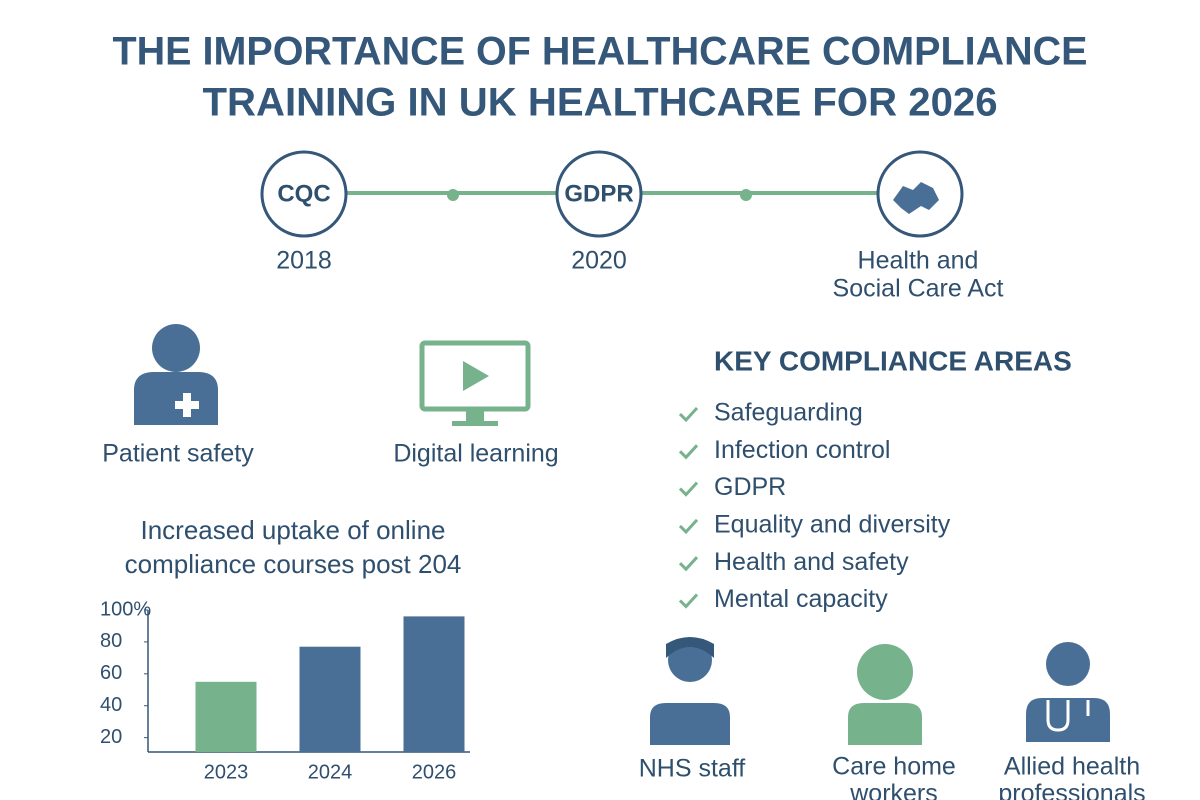  What do you see at coordinates (690, 647) in the screenshot?
I see `nurse-cap` at bounding box center [690, 647].